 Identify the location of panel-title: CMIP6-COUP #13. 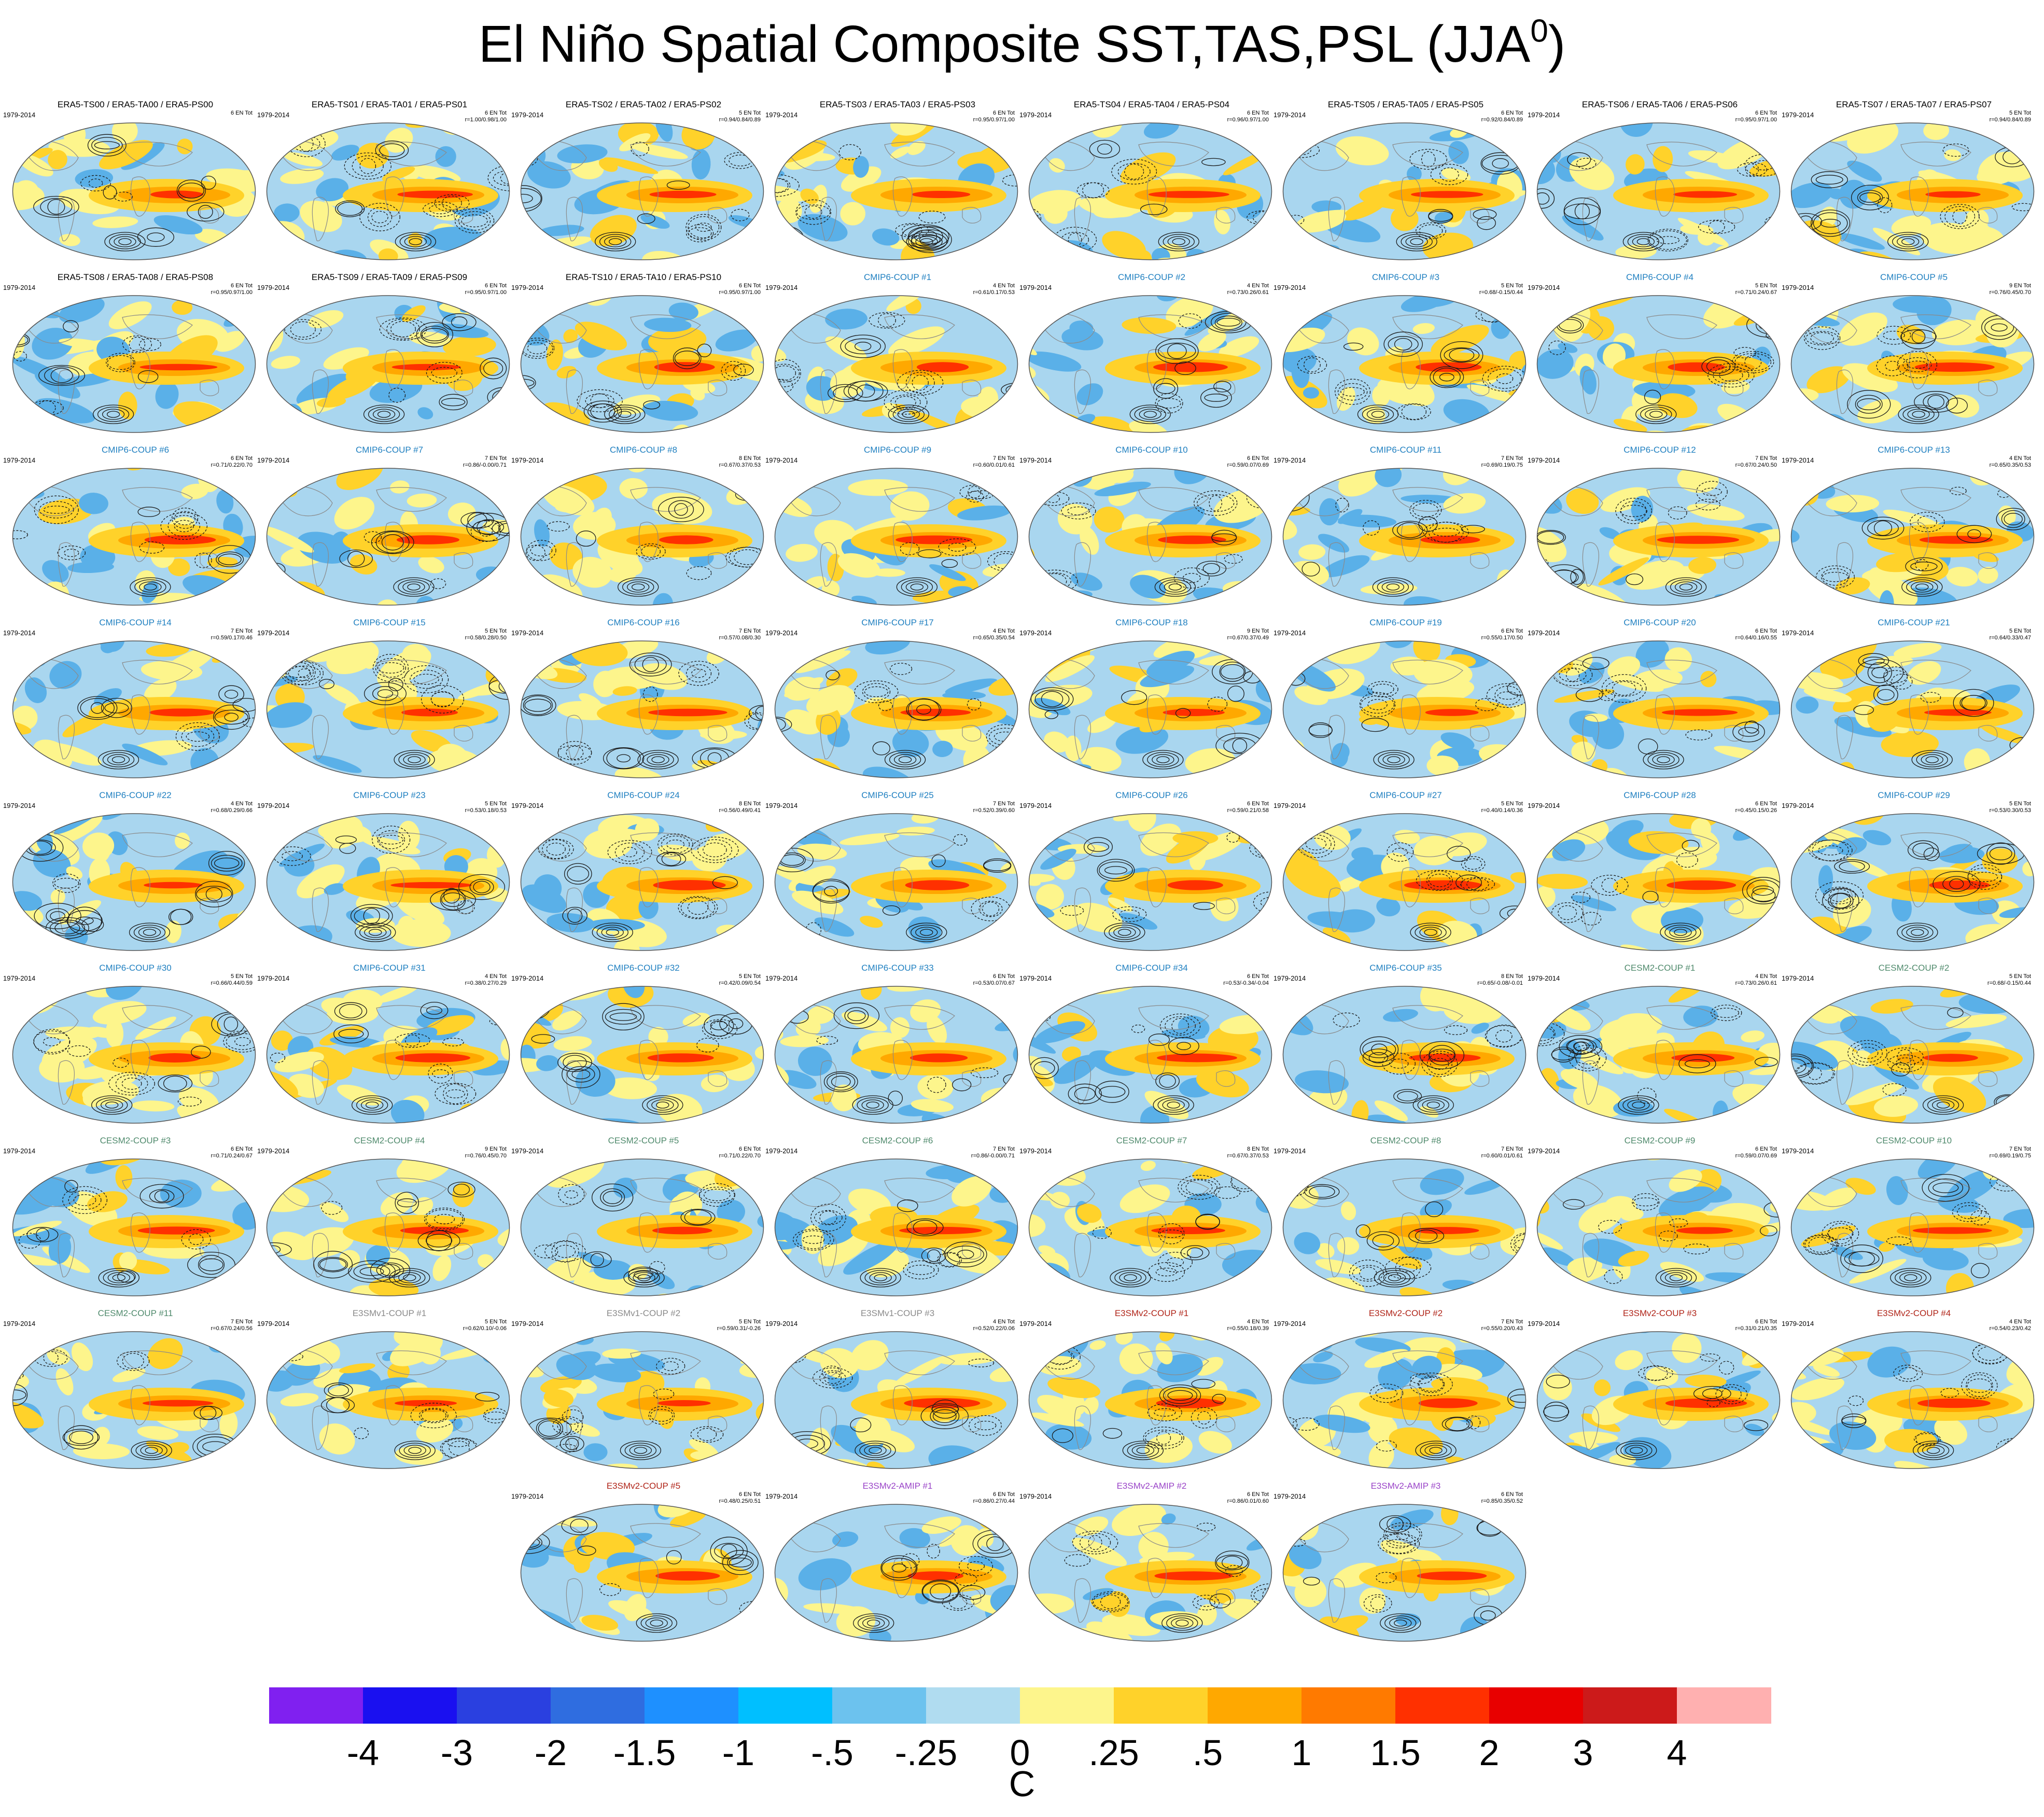
(1914, 450).